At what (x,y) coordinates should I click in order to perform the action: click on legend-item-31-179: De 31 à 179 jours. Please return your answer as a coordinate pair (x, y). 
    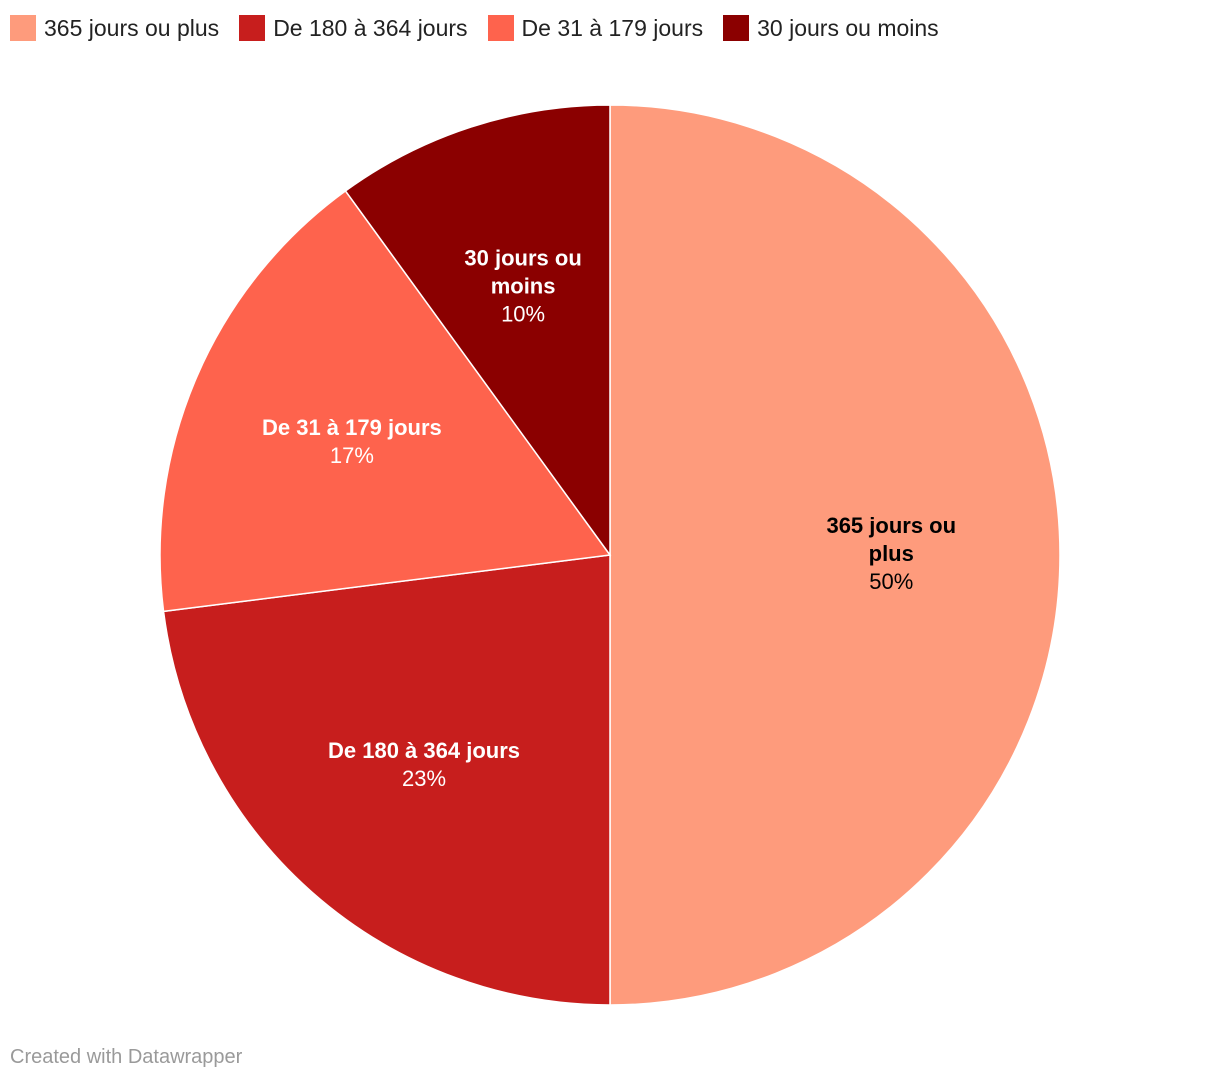
    Looking at the image, I should click on (595, 28).